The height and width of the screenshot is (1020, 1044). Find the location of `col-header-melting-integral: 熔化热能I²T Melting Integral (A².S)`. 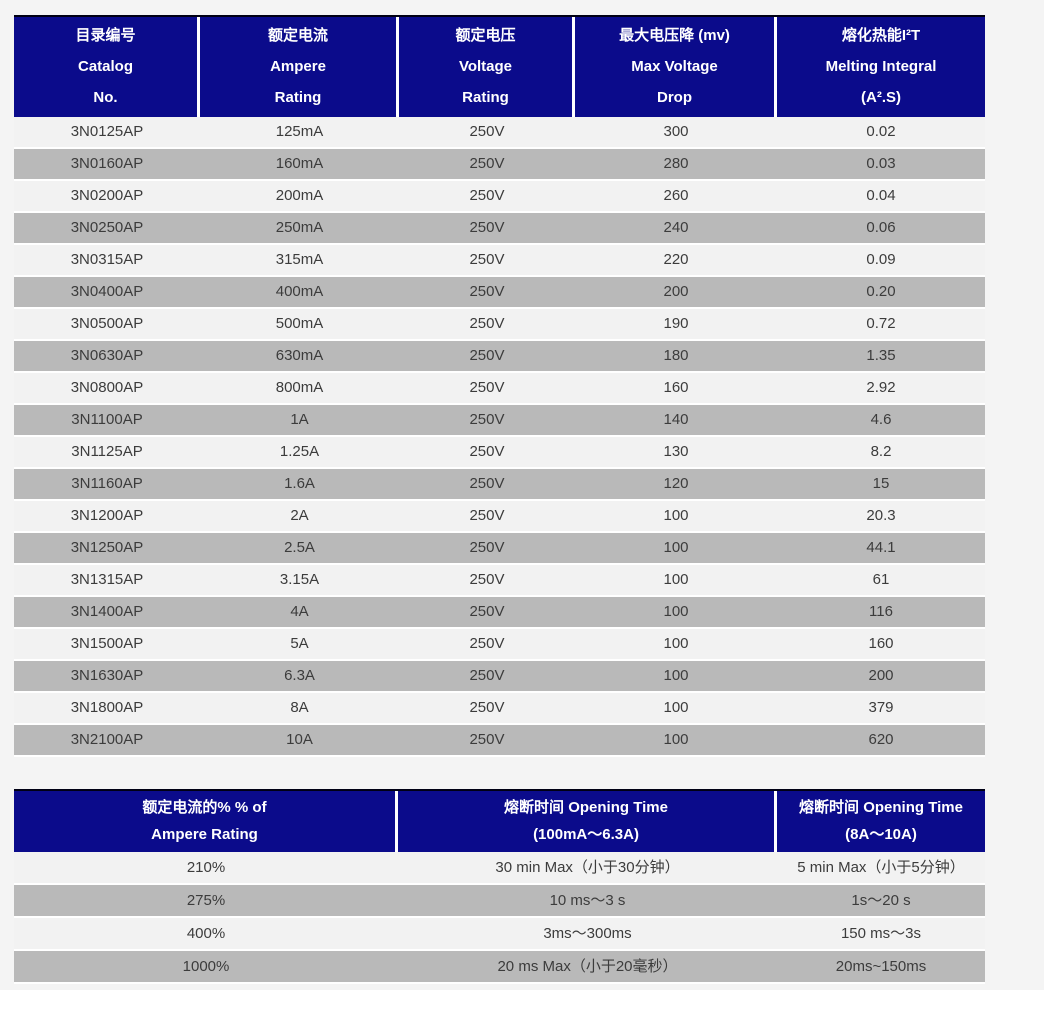

col-header-melting-integral: 熔化热能I²T Melting Integral (A².S) is located at coordinates (881, 67).